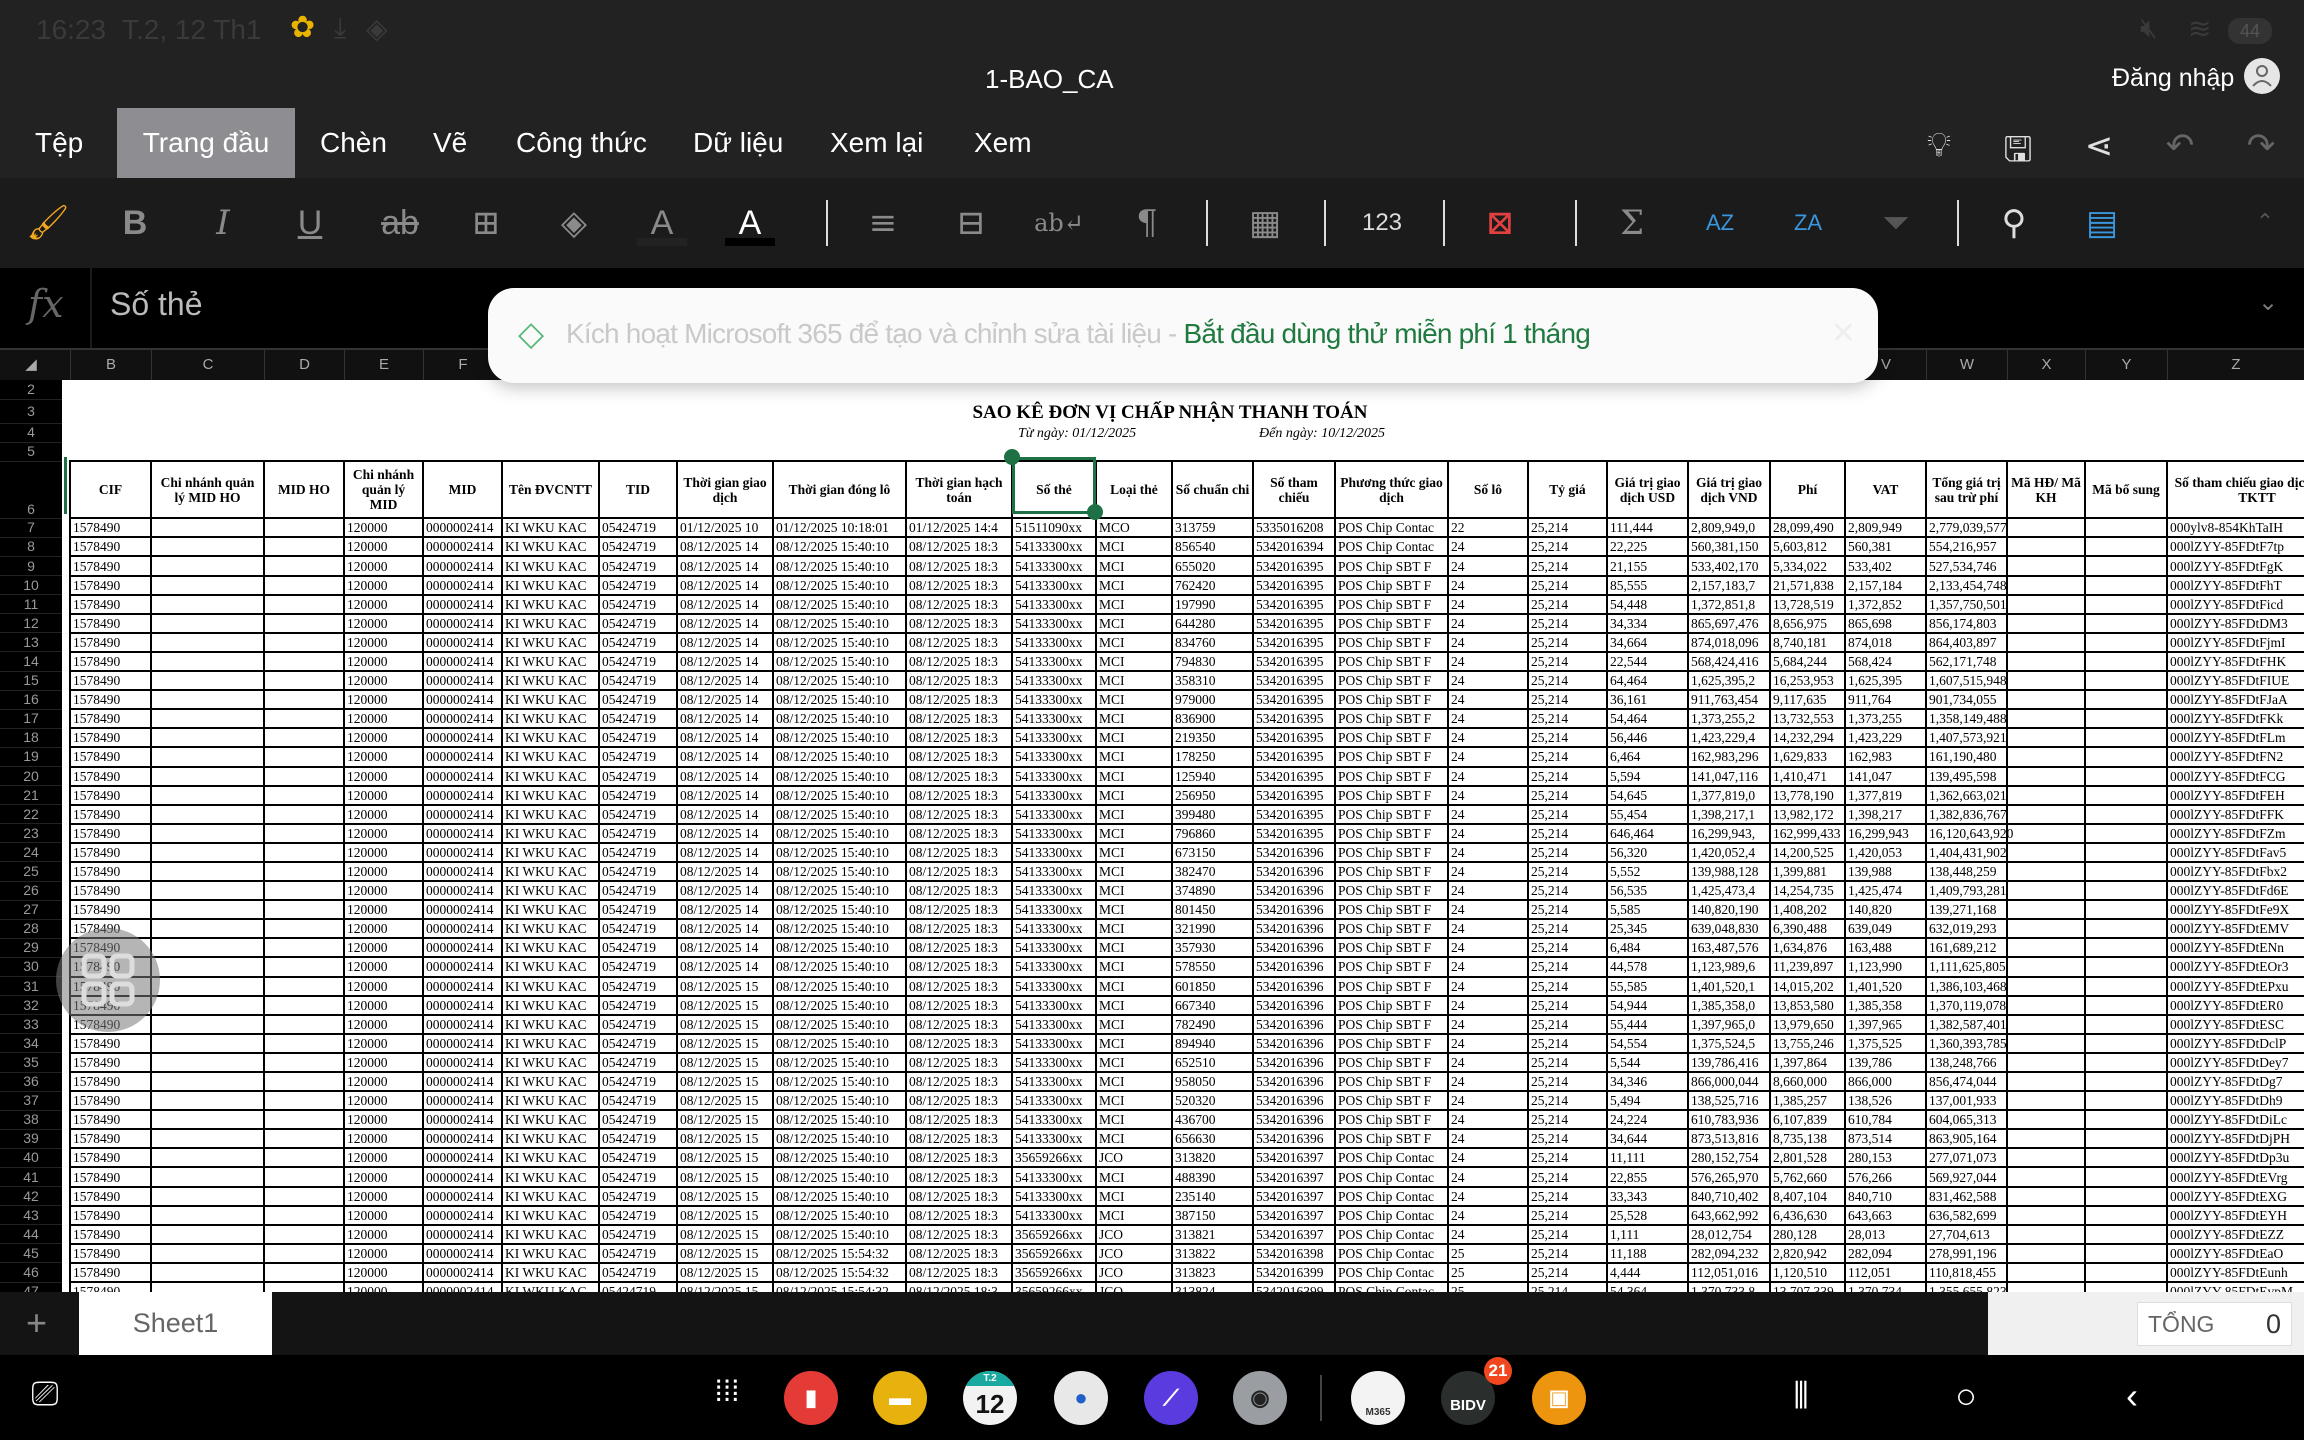 Image resolution: width=2304 pixels, height=1440 pixels. Describe the element at coordinates (1966, 365) in the screenshot. I see `column-header-w: W` at that location.